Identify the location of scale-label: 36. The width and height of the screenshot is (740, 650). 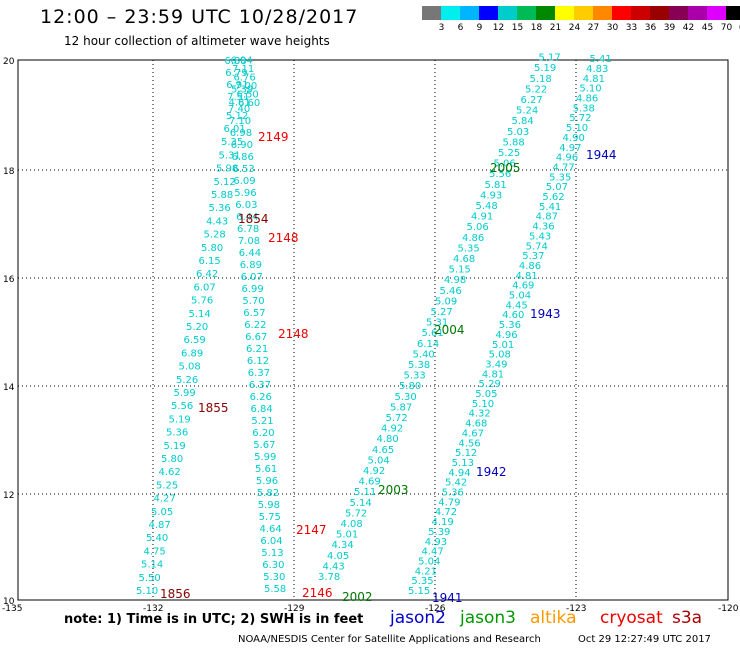
(650, 28).